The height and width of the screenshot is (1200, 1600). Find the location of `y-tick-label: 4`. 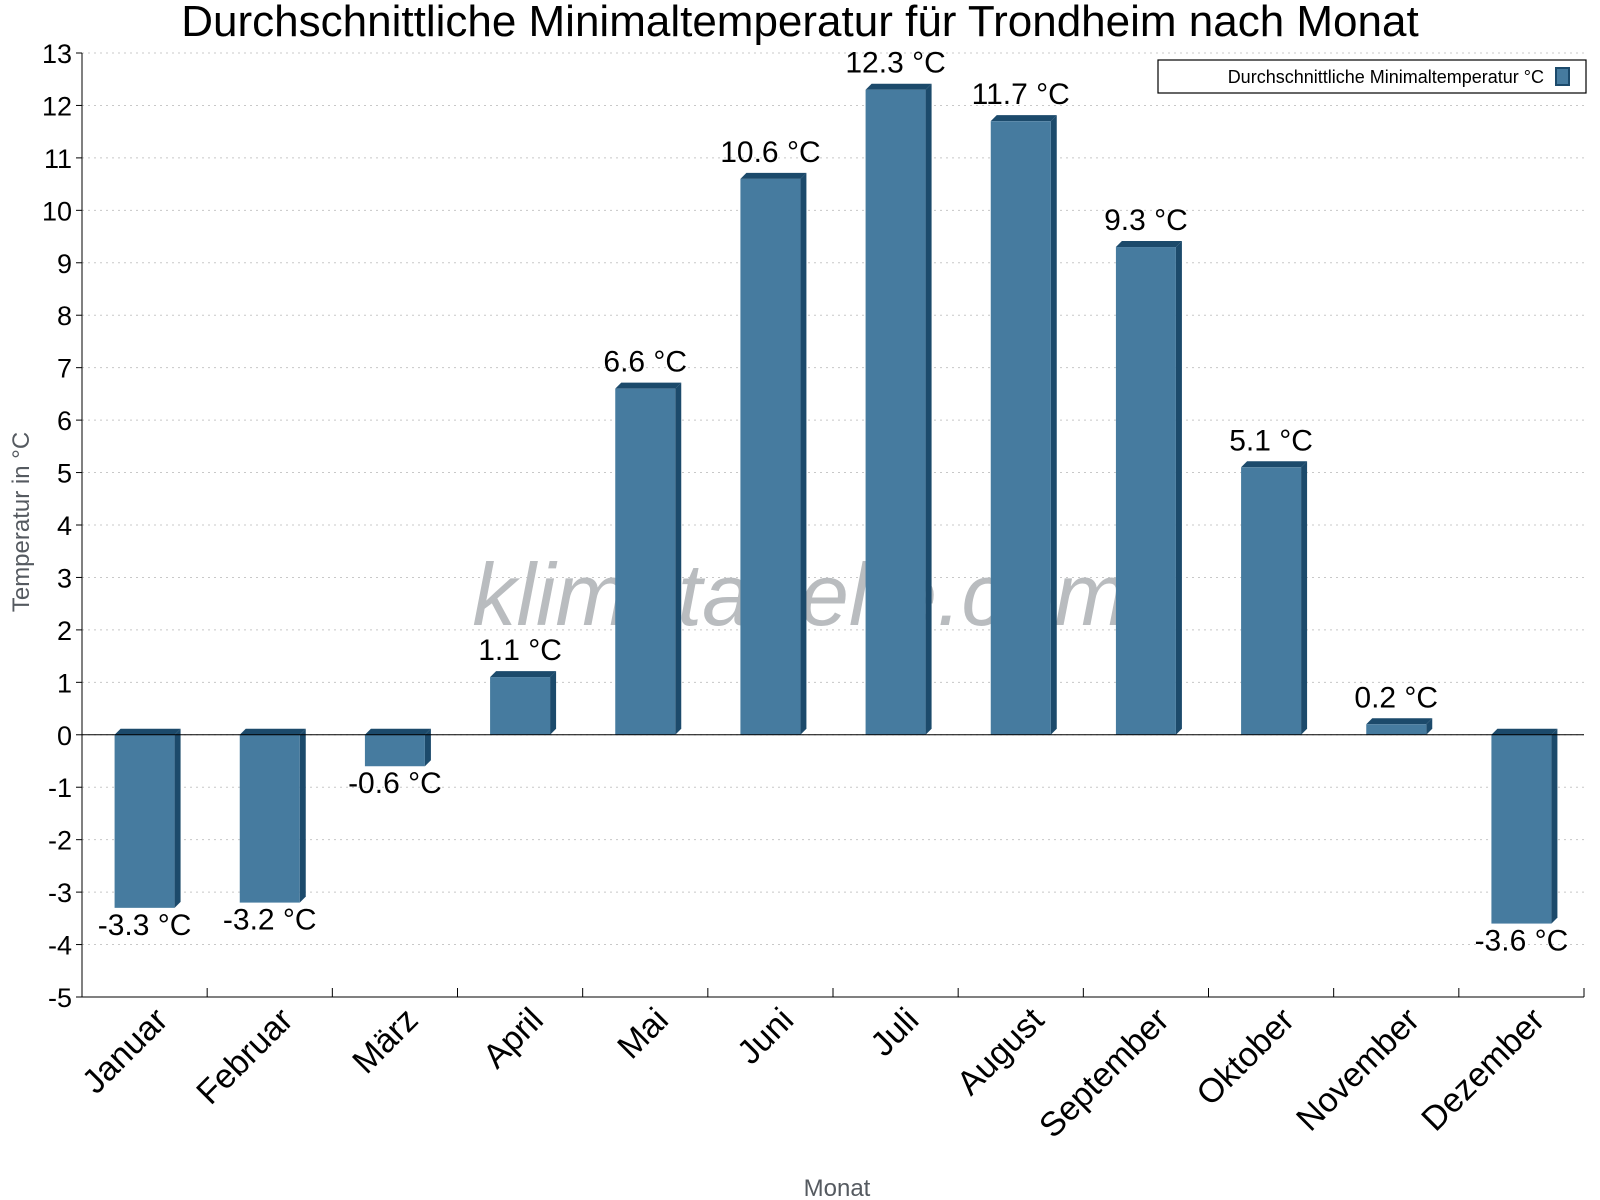

y-tick-label: 4 is located at coordinates (64, 526).